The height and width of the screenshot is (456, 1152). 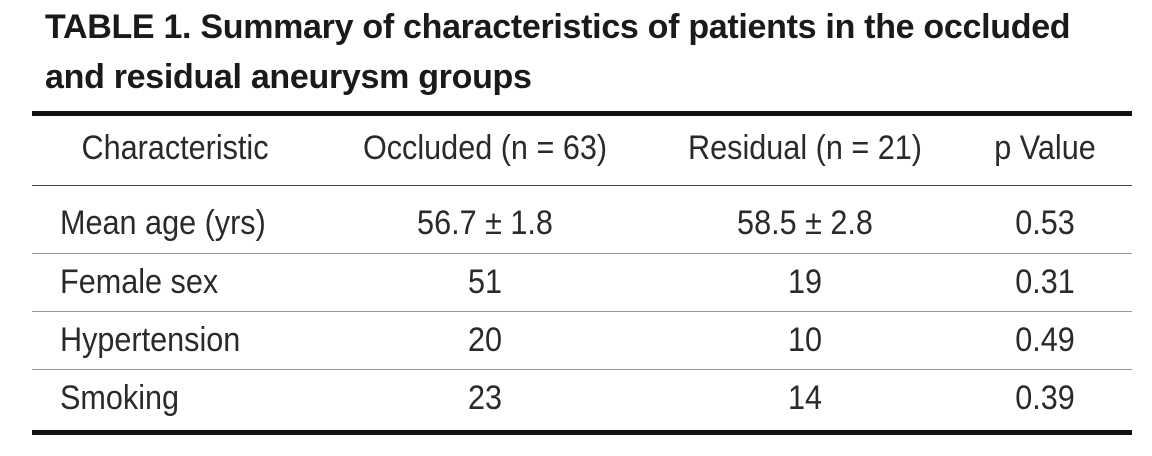 I want to click on cell-value: 58.5 ± 2.8, so click(x=805, y=223).